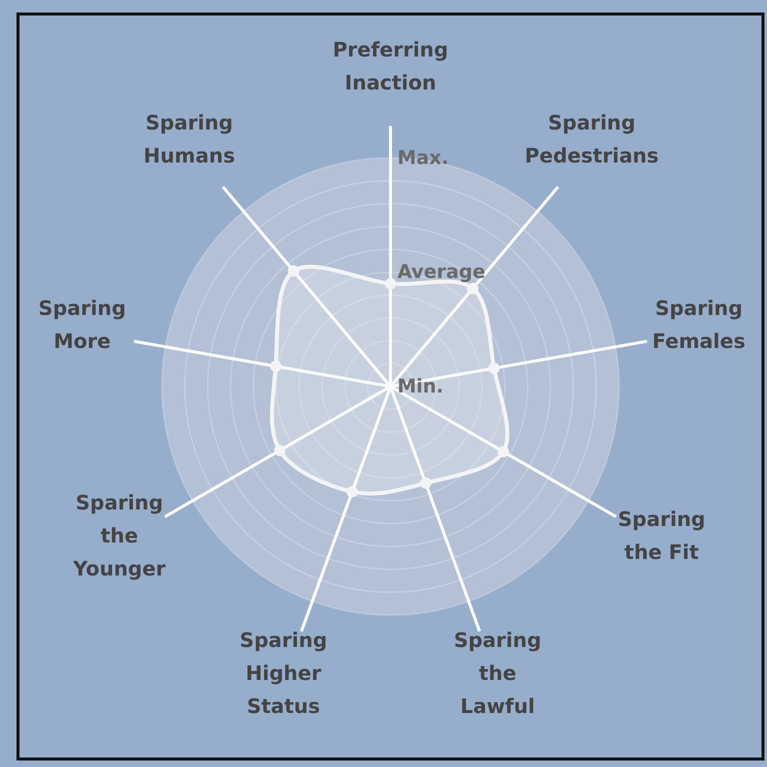 The width and height of the screenshot is (767, 767). I want to click on y-tick-label: Max., so click(423, 157).